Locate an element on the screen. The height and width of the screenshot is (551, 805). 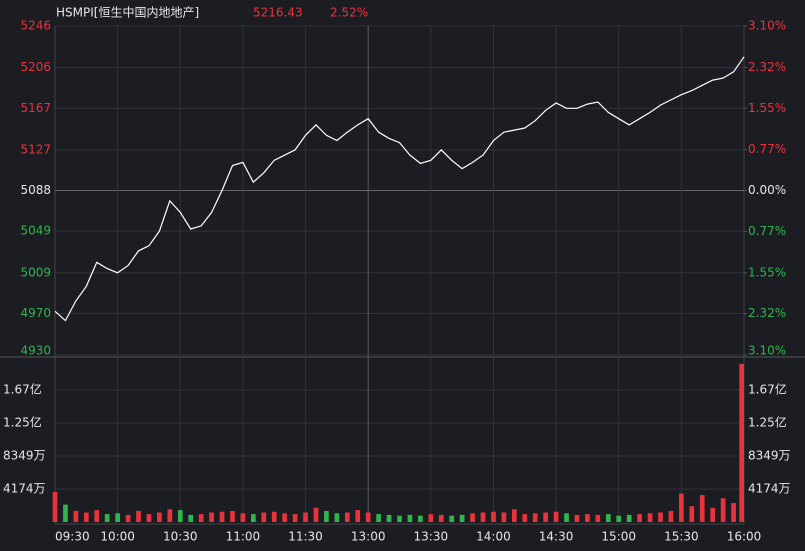
y-tick-label: 4174万 is located at coordinates (24, 489).